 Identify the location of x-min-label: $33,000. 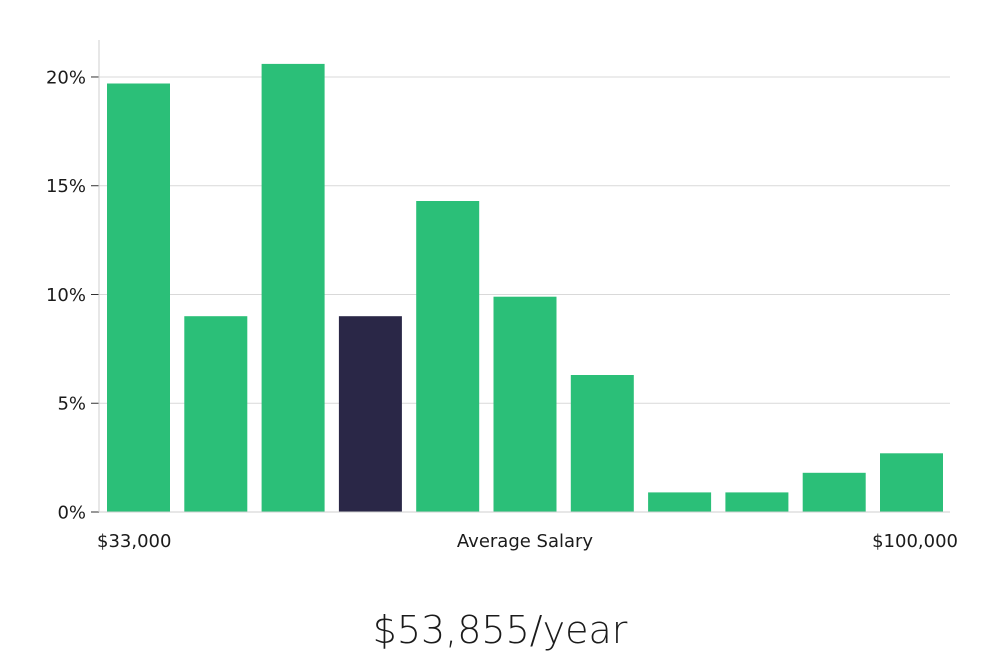
(134, 541).